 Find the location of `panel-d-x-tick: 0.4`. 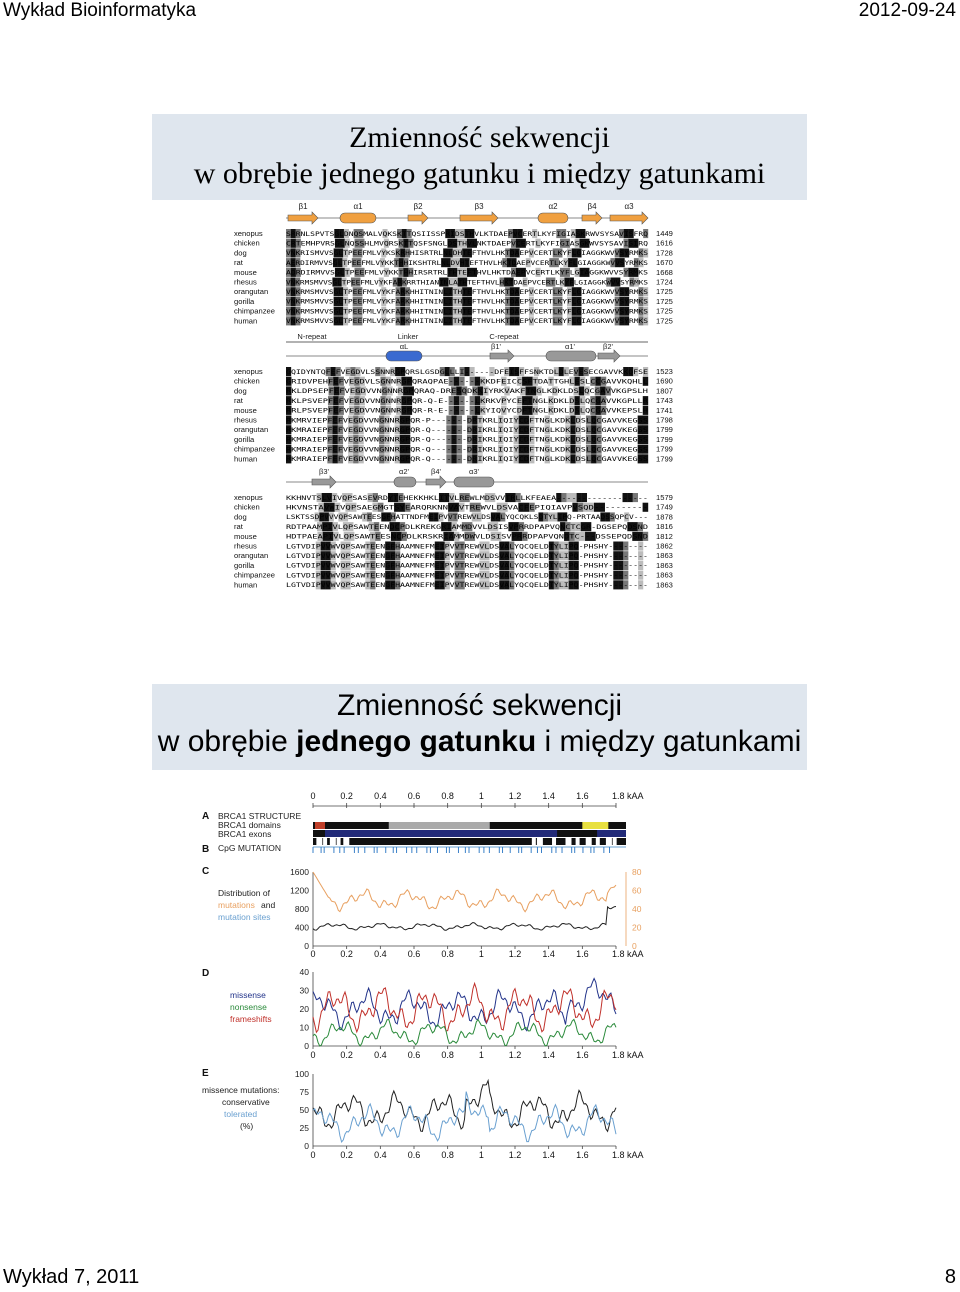

panel-d-x-tick: 0.4 is located at coordinates (380, 1055).